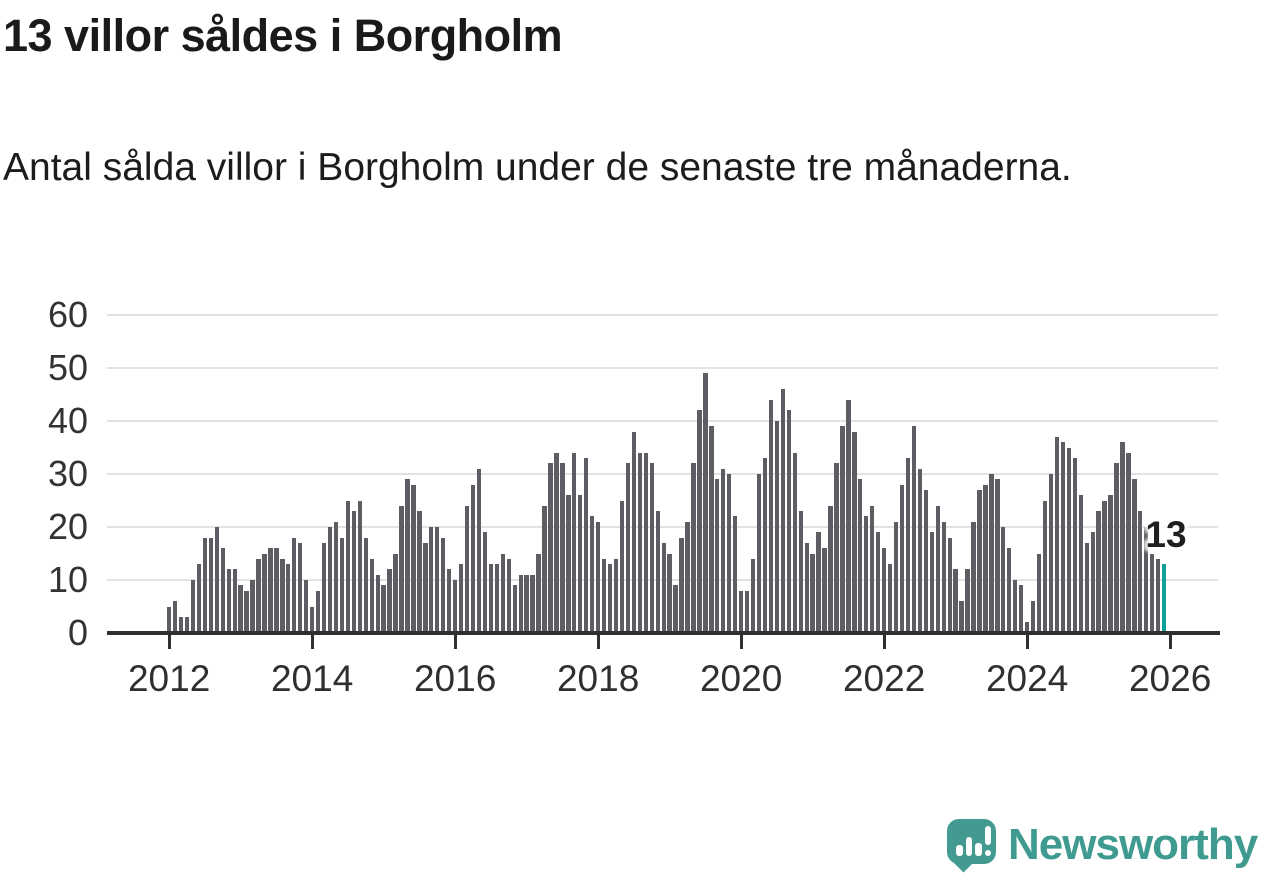 The height and width of the screenshot is (879, 1262). What do you see at coordinates (283, 35) in the screenshot?
I see `chart-title: 13 villor såldes i Borgholm` at bounding box center [283, 35].